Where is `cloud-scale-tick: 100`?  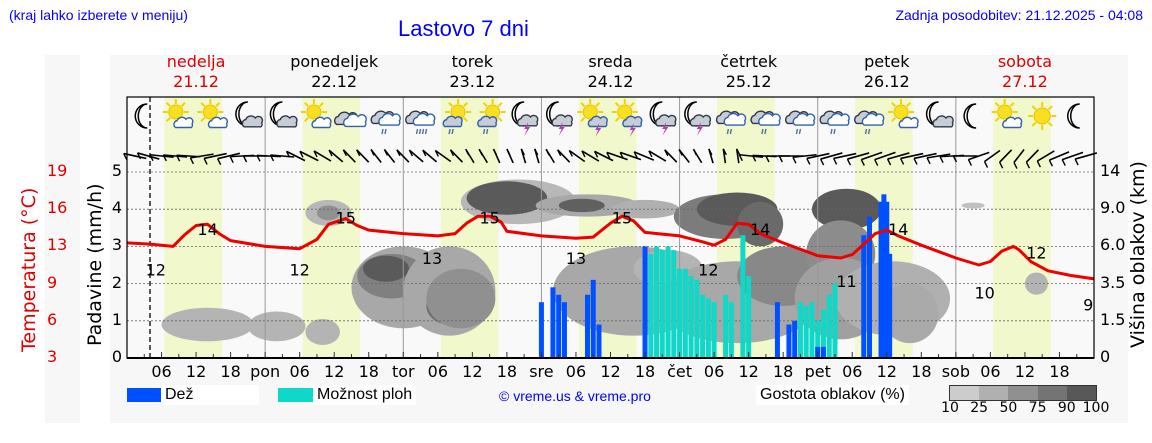 cloud-scale-tick: 100 is located at coordinates (1096, 408).